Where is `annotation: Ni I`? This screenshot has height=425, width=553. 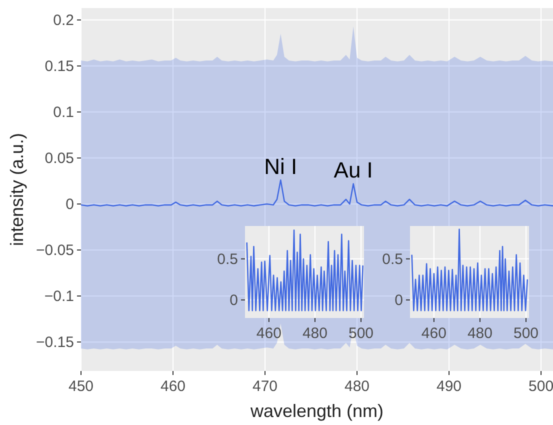
annotation: Ni I is located at coordinates (281, 167).